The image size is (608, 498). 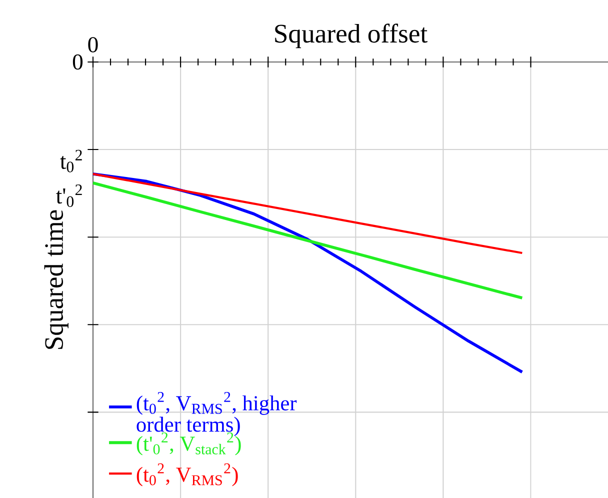 What do you see at coordinates (69, 195) in the screenshot?
I see `annotation: t'$_{0}$2` at bounding box center [69, 195].